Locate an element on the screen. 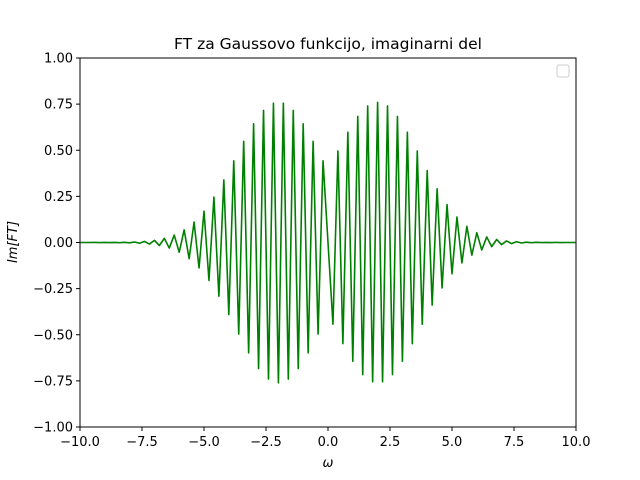  y-tick-label: −0.50 is located at coordinates (53, 335).